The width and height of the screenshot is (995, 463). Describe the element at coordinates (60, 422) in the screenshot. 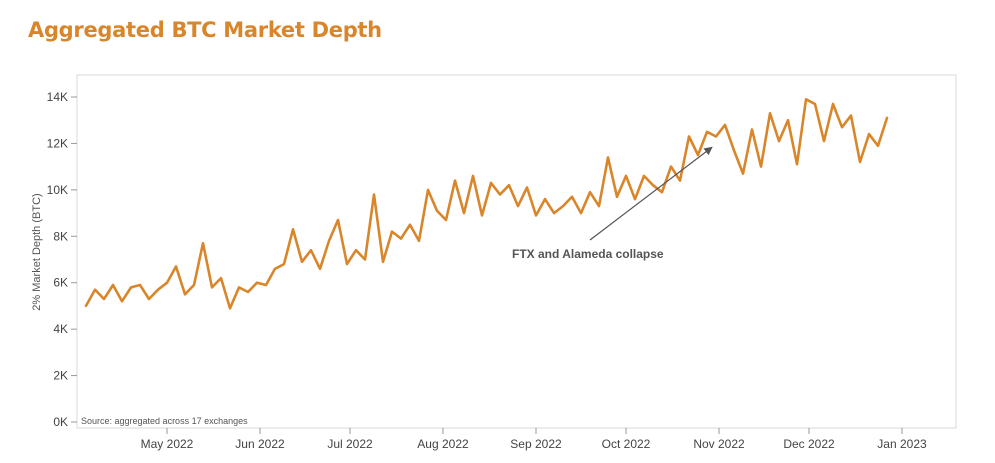

I see `y-tick-label: 0K` at that location.